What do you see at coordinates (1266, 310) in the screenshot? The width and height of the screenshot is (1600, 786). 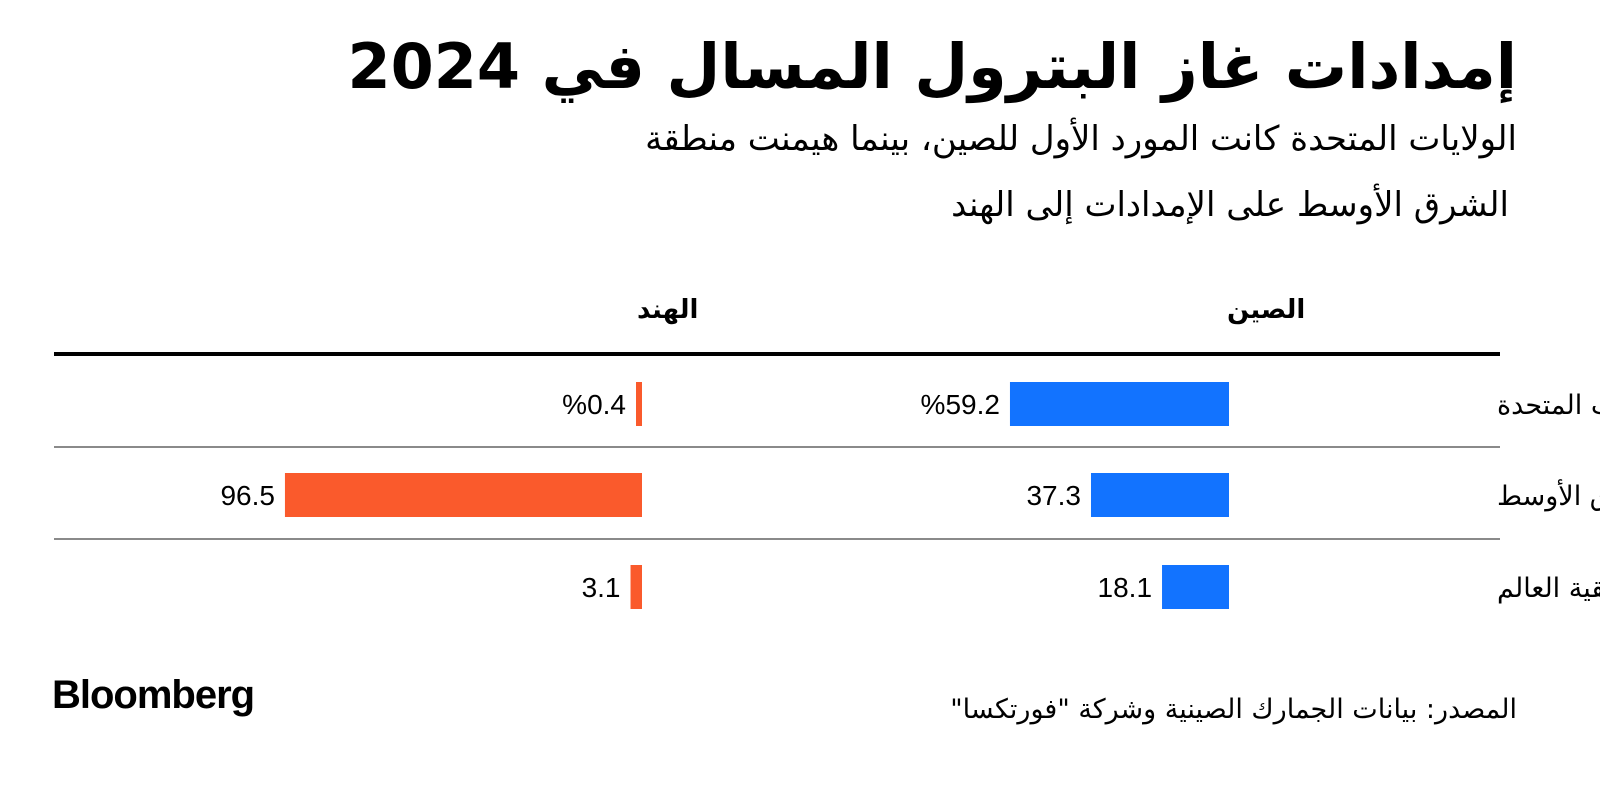 I see `series-header-0: الصين` at bounding box center [1266, 310].